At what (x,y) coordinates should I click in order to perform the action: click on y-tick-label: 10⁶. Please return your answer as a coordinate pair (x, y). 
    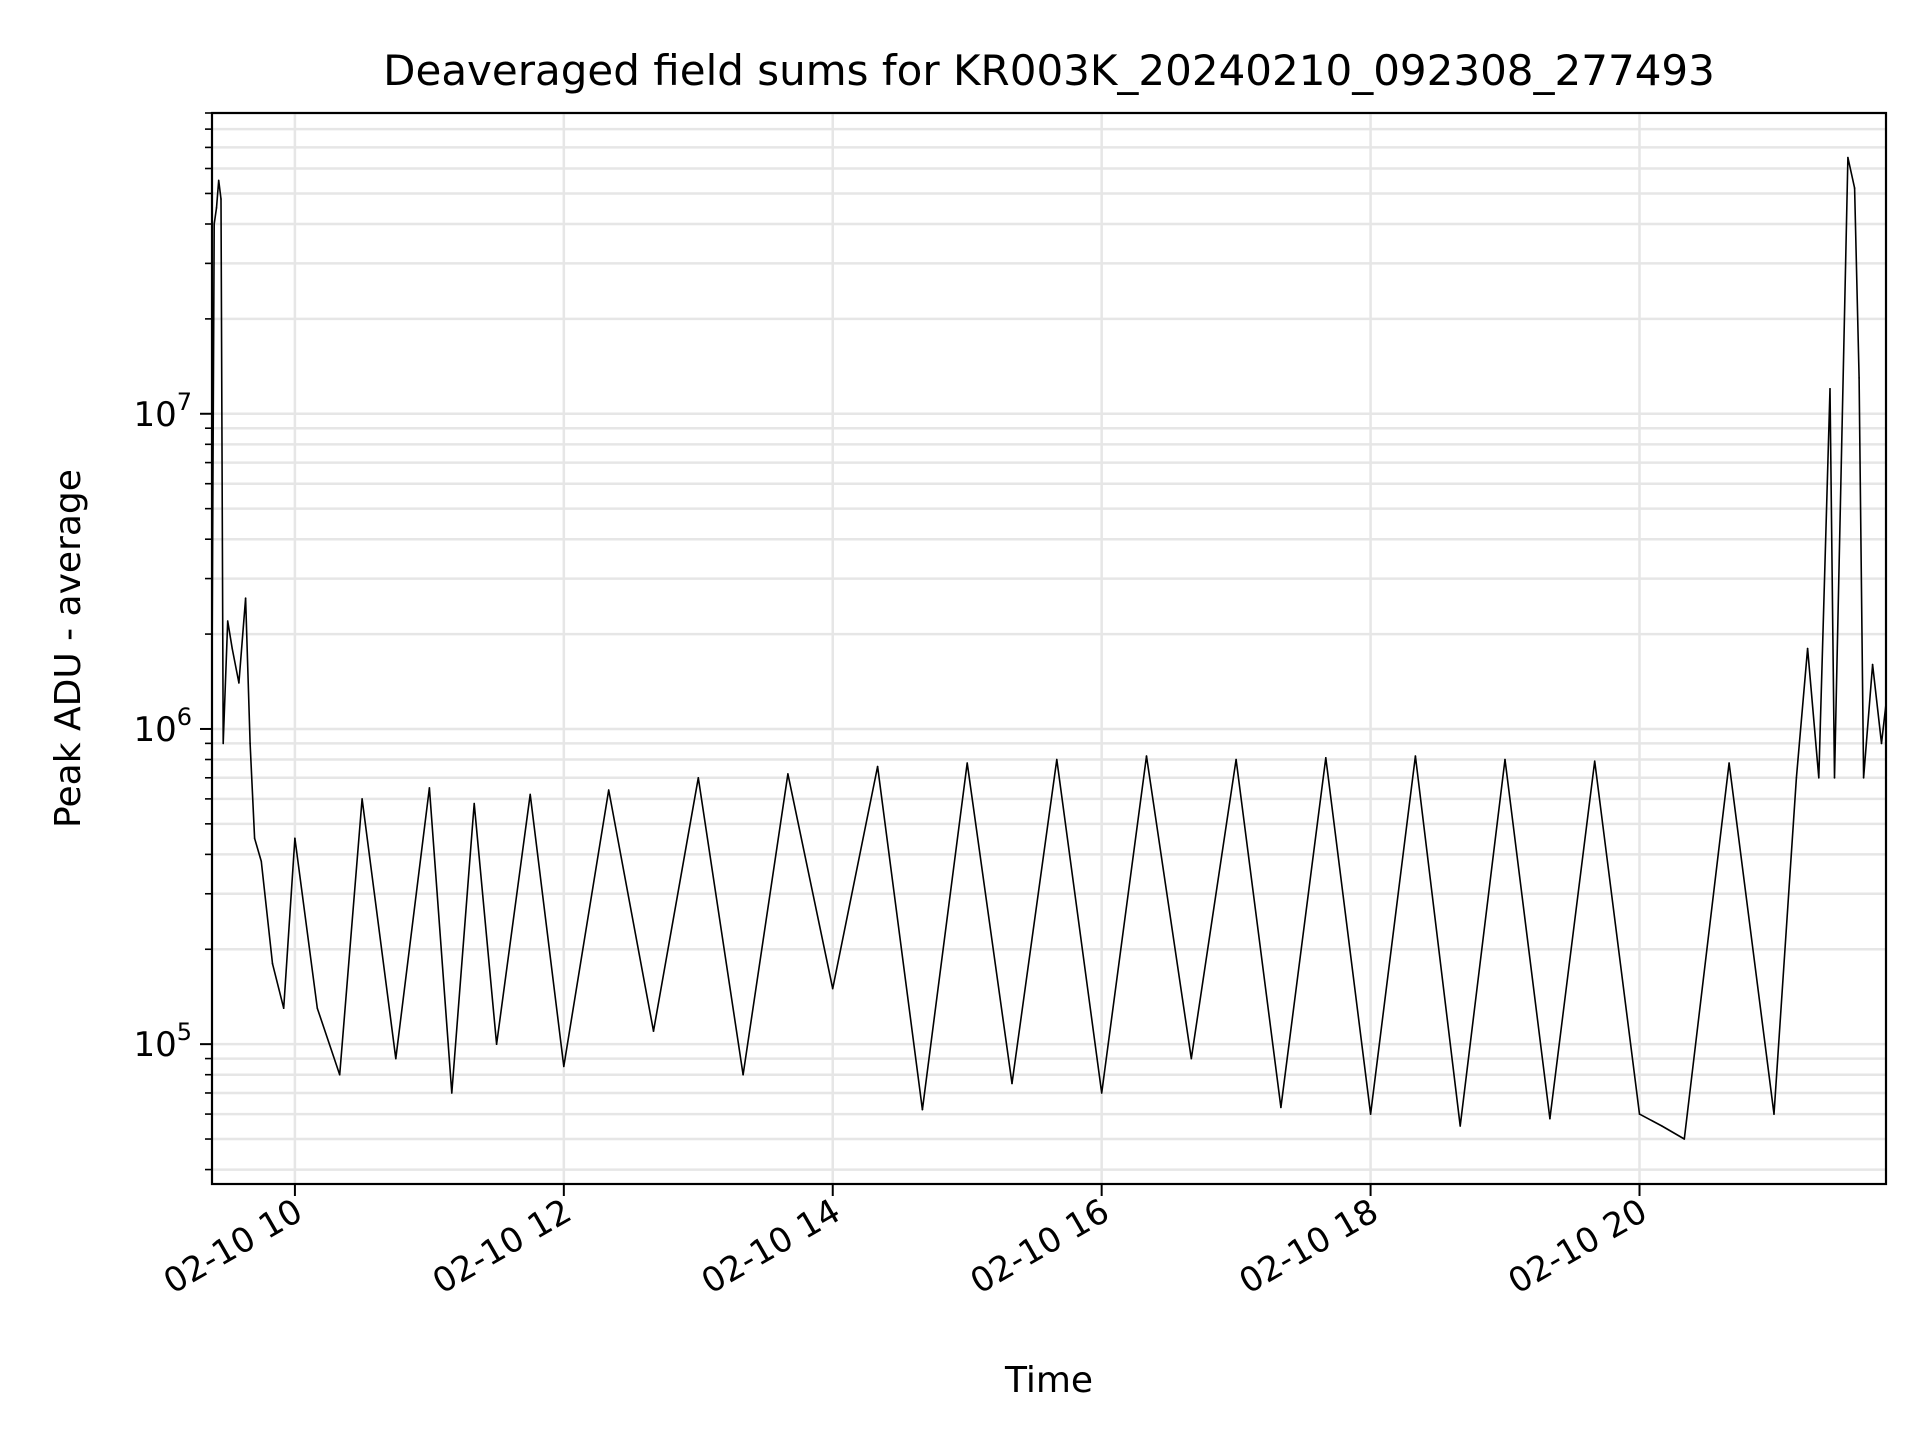
    Looking at the image, I should click on (162, 726).